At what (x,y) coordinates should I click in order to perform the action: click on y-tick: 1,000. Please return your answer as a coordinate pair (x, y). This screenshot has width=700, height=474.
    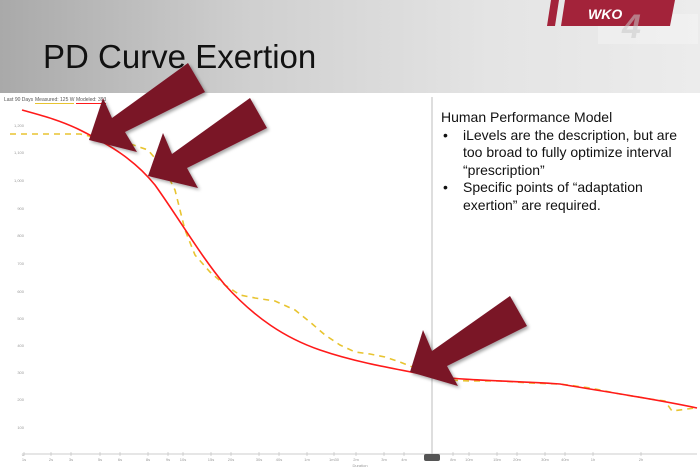
    Looking at the image, I should click on (18, 180).